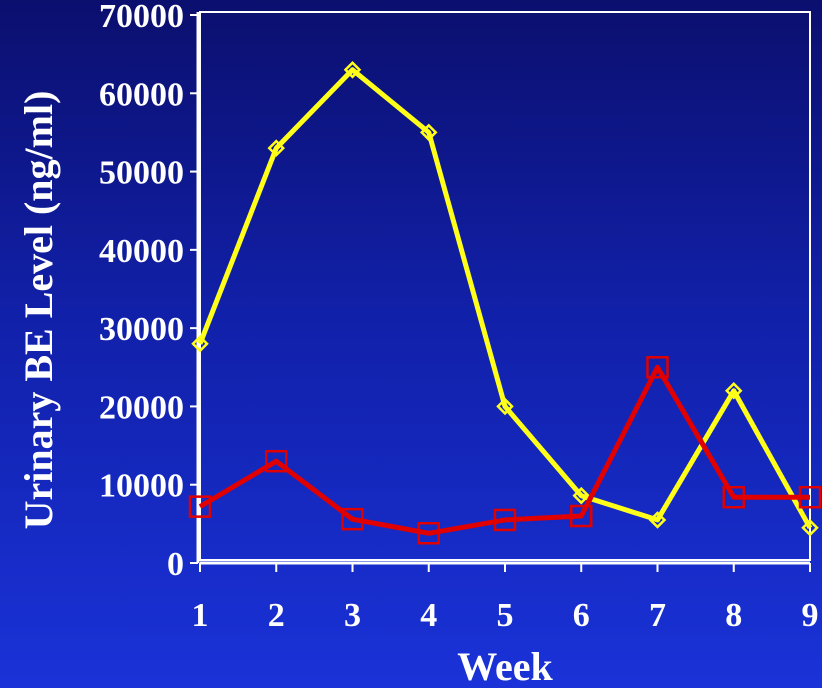 Image resolution: width=822 pixels, height=688 pixels. I want to click on y-axis-title: Urinary BE Level (ng/ml), so click(38, 310).